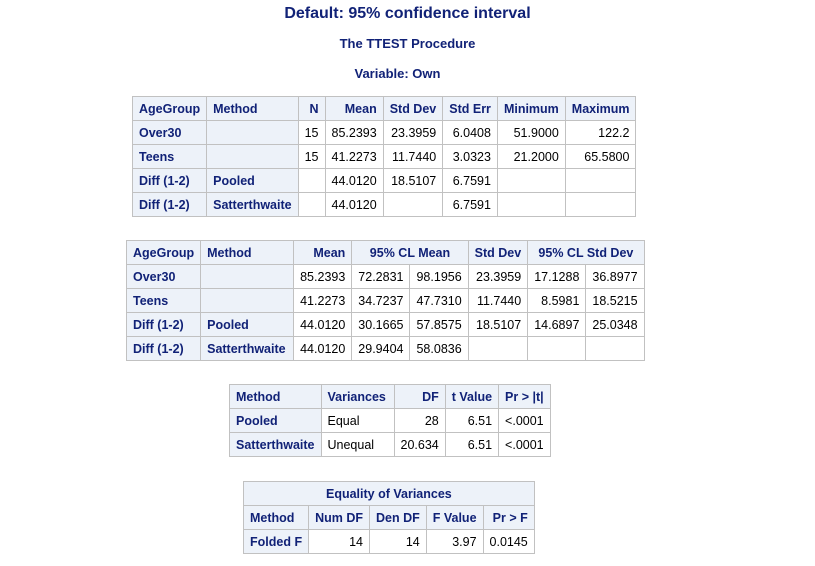  I want to click on cell: 41.2273, so click(323, 300).